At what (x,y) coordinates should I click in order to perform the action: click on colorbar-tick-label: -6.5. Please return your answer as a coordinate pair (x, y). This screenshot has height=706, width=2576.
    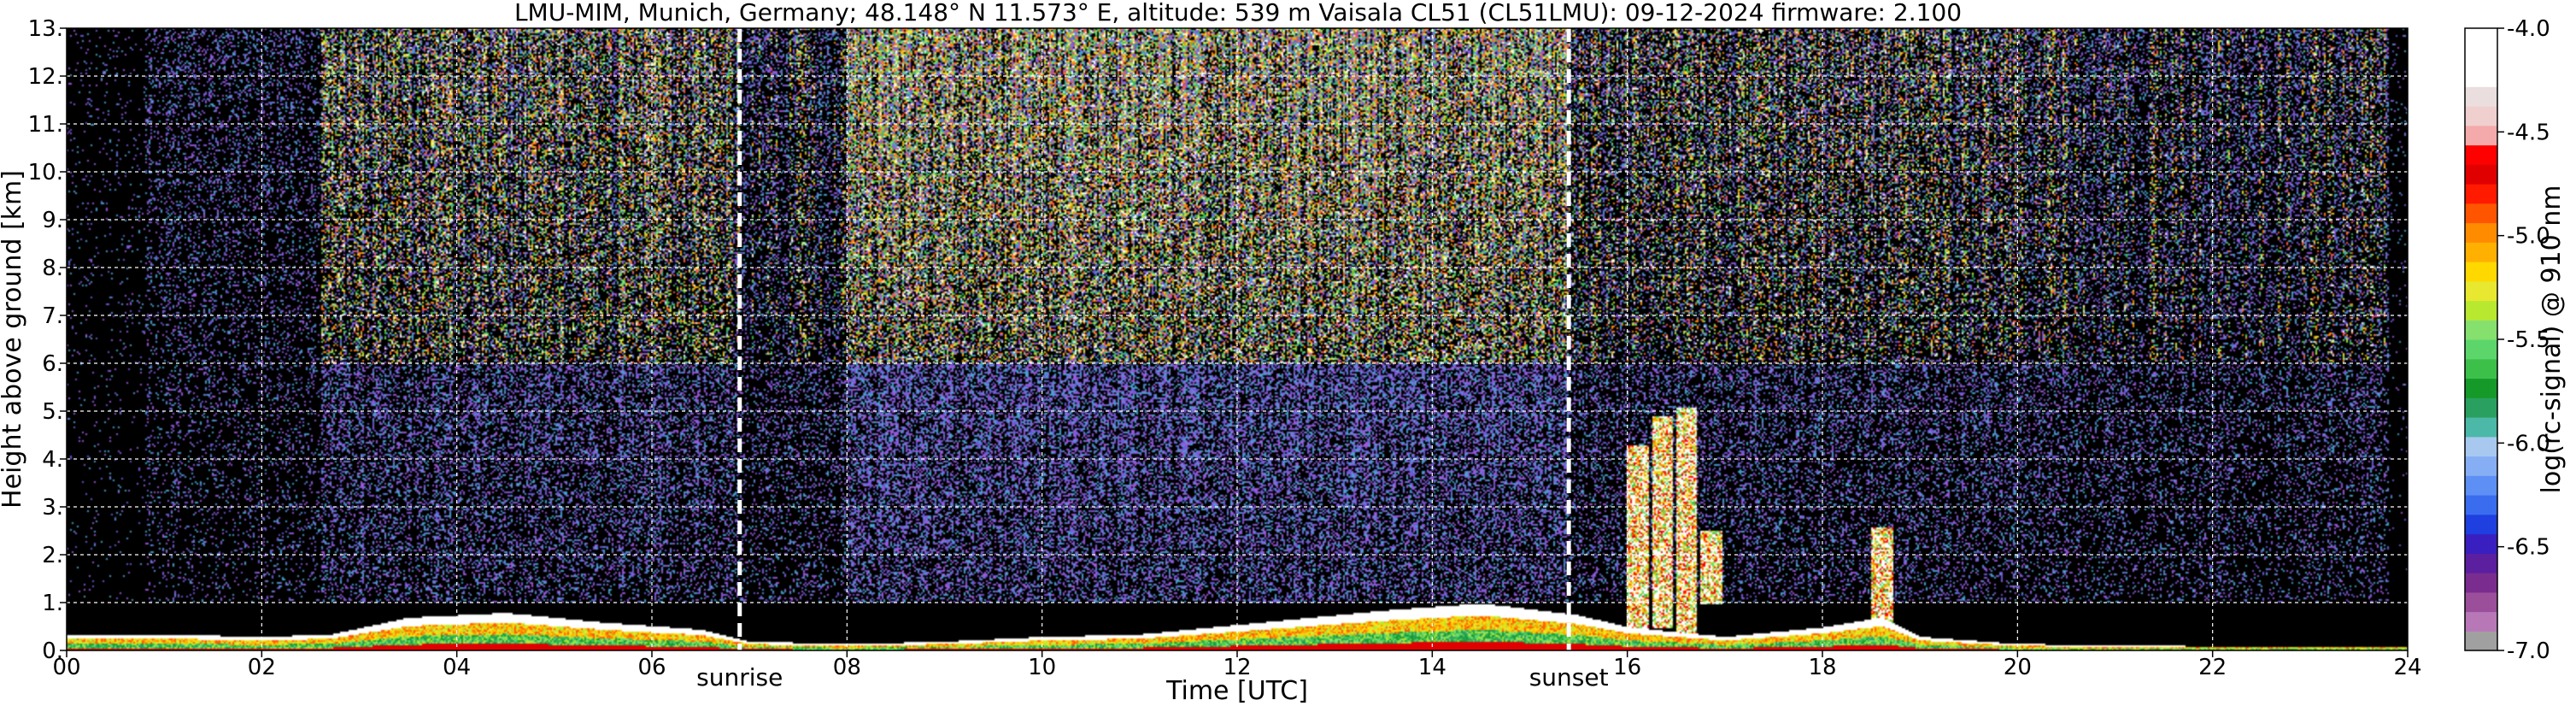
    Looking at the image, I should click on (2528, 548).